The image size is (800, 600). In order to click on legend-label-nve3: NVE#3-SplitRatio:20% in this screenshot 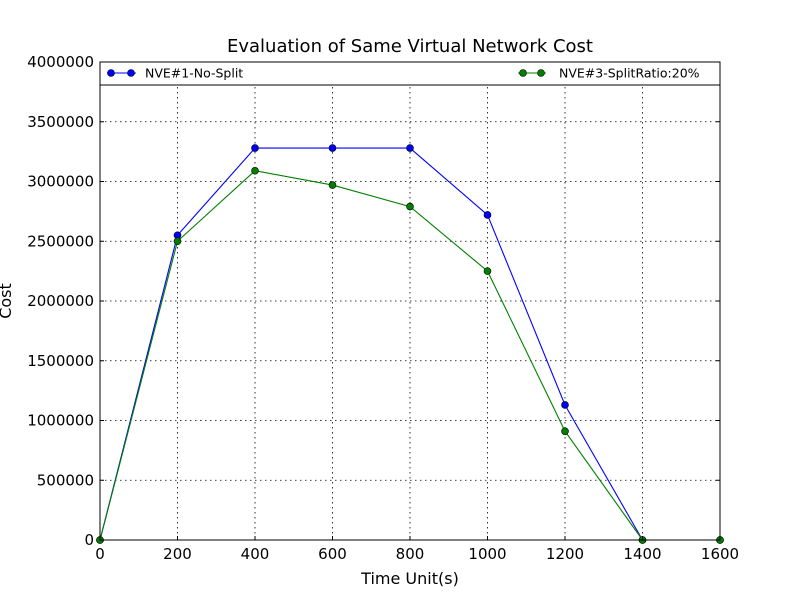, I will do `click(629, 73)`.